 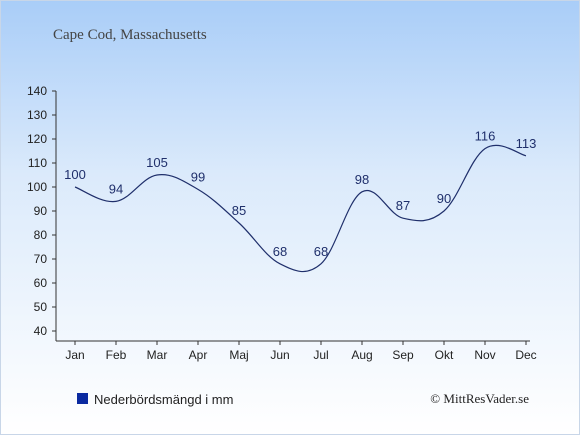 I want to click on x-axis: Jan Feb Mar Apr Maj Jun Jul Aug Sep Okt Nov Dec, so click(x=296, y=351).